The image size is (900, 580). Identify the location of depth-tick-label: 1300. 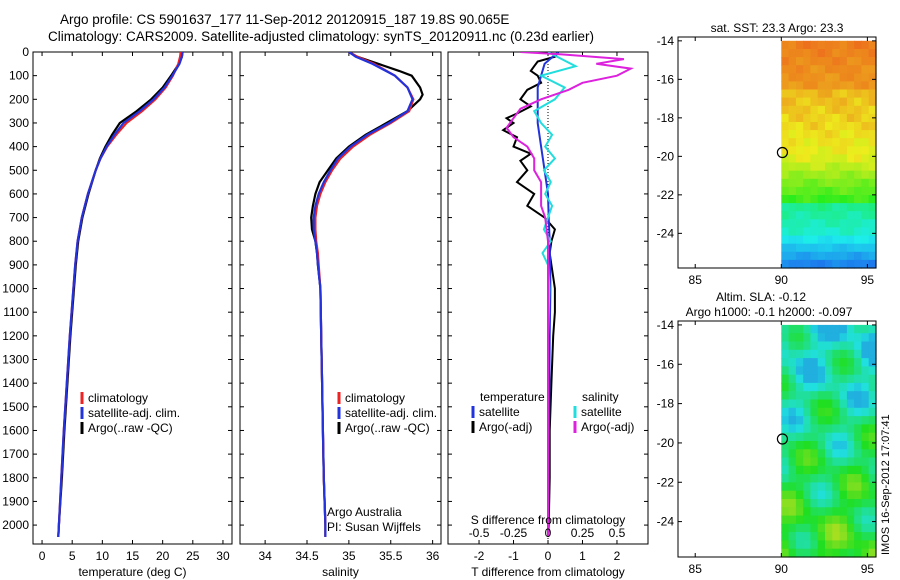
(15, 360).